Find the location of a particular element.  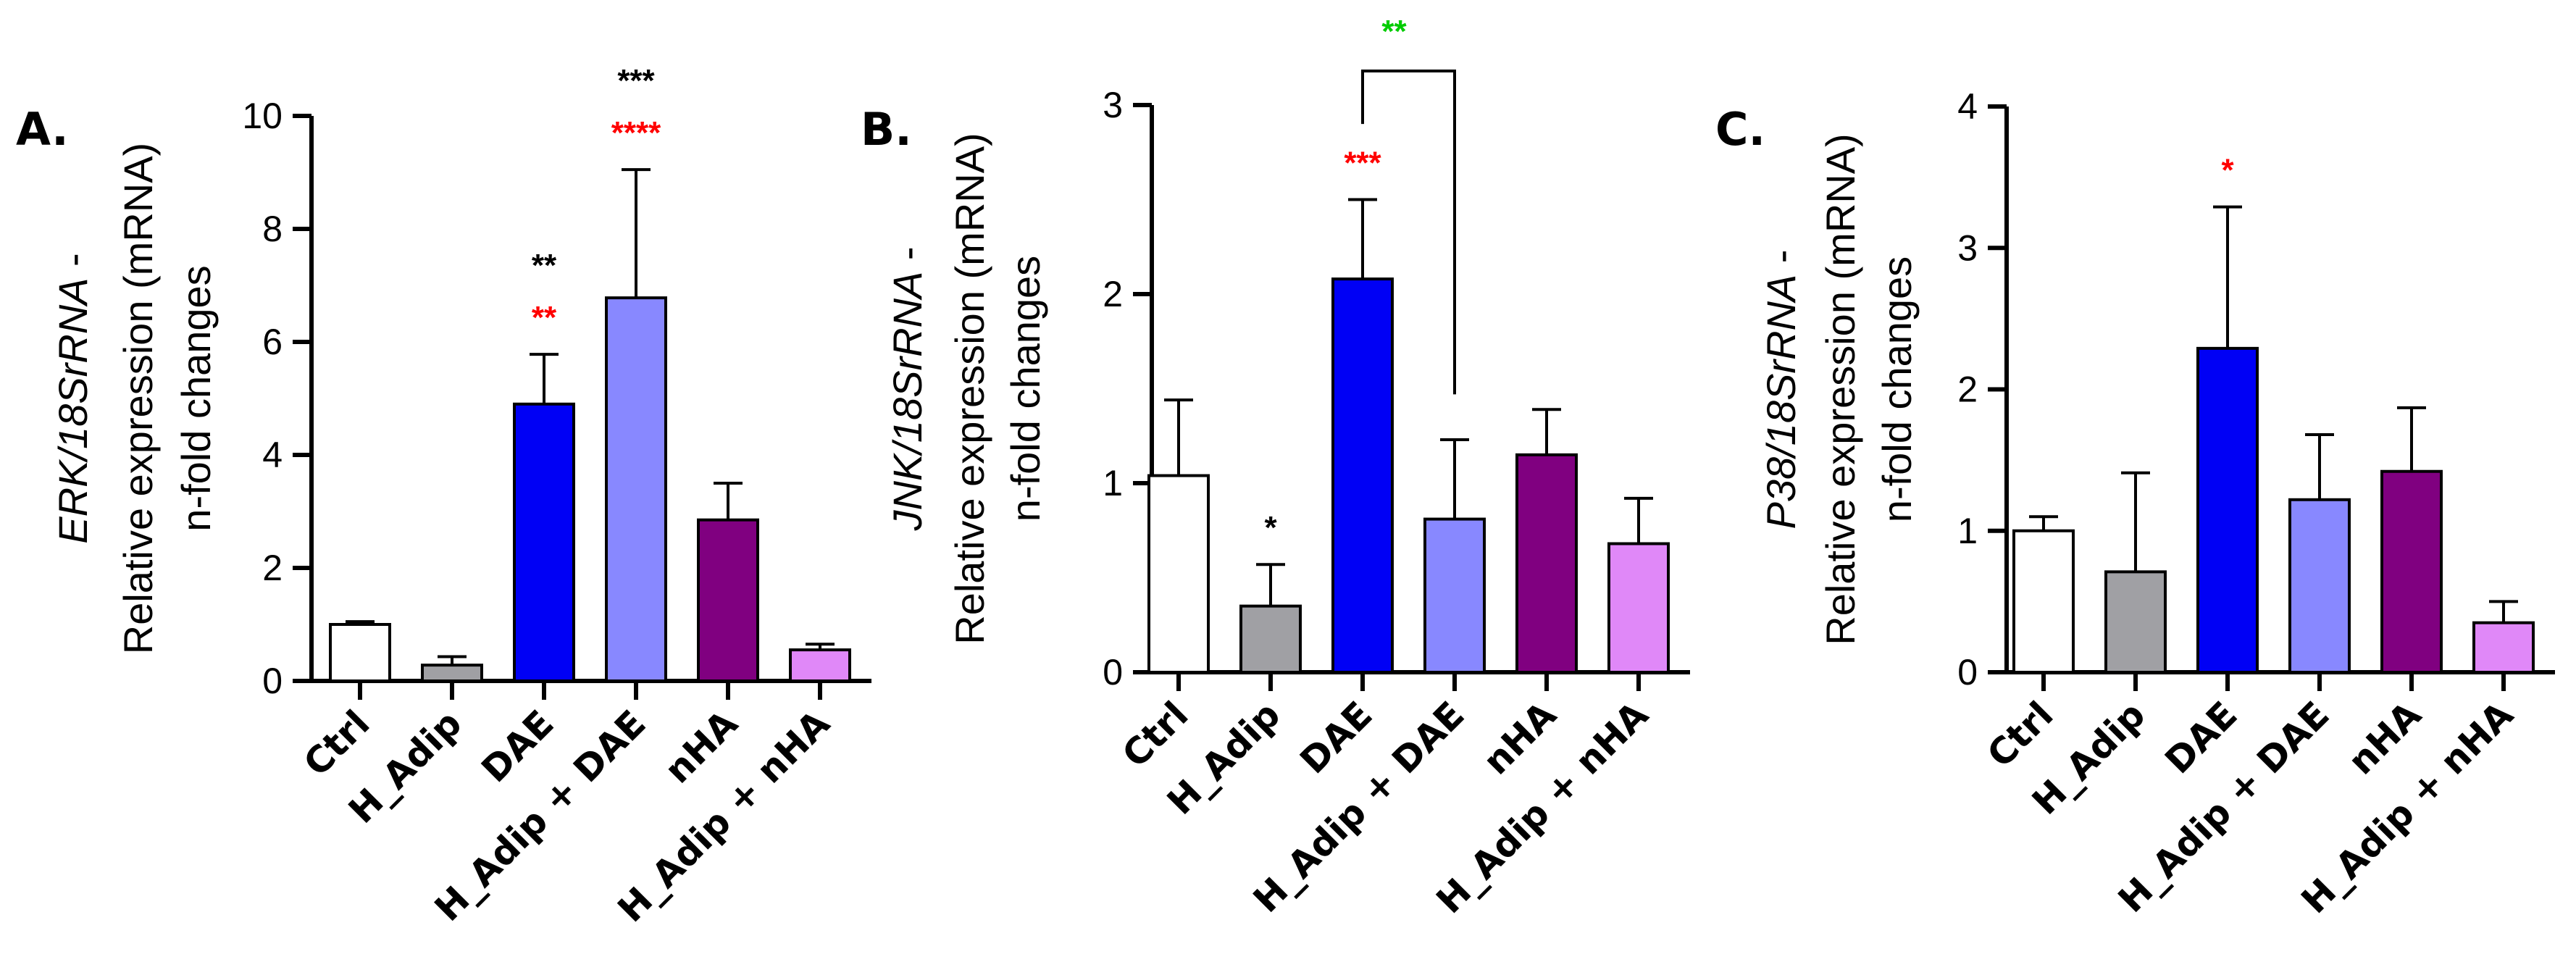

panel-label: C. is located at coordinates (1740, 129).